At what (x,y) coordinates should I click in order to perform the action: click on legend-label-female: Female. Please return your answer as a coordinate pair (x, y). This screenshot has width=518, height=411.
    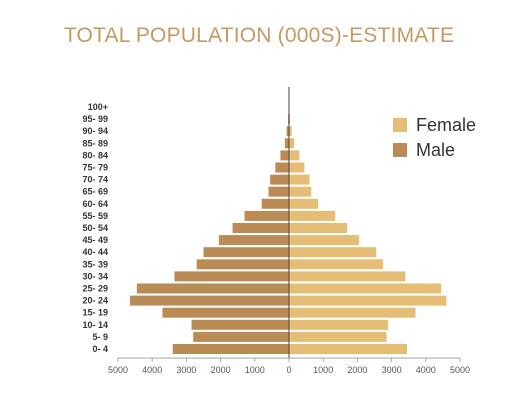
    Looking at the image, I should click on (446, 125).